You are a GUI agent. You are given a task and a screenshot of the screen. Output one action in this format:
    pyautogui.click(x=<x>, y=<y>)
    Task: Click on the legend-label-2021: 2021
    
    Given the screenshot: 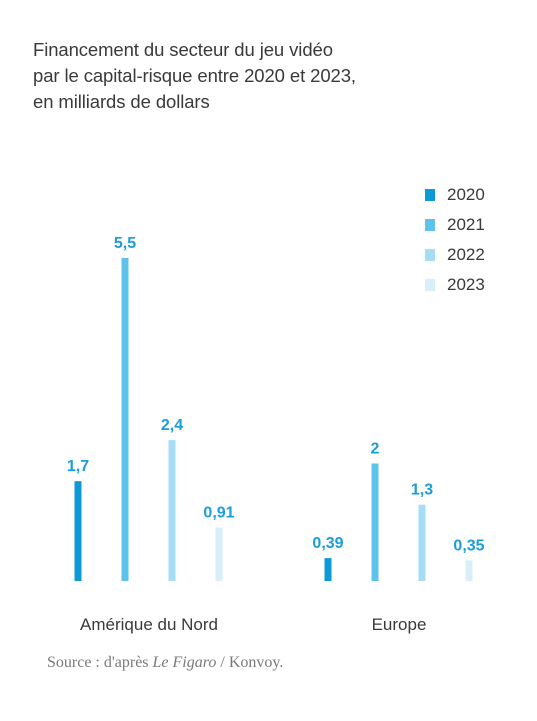 What is the action you would take?
    pyautogui.click(x=466, y=224)
    